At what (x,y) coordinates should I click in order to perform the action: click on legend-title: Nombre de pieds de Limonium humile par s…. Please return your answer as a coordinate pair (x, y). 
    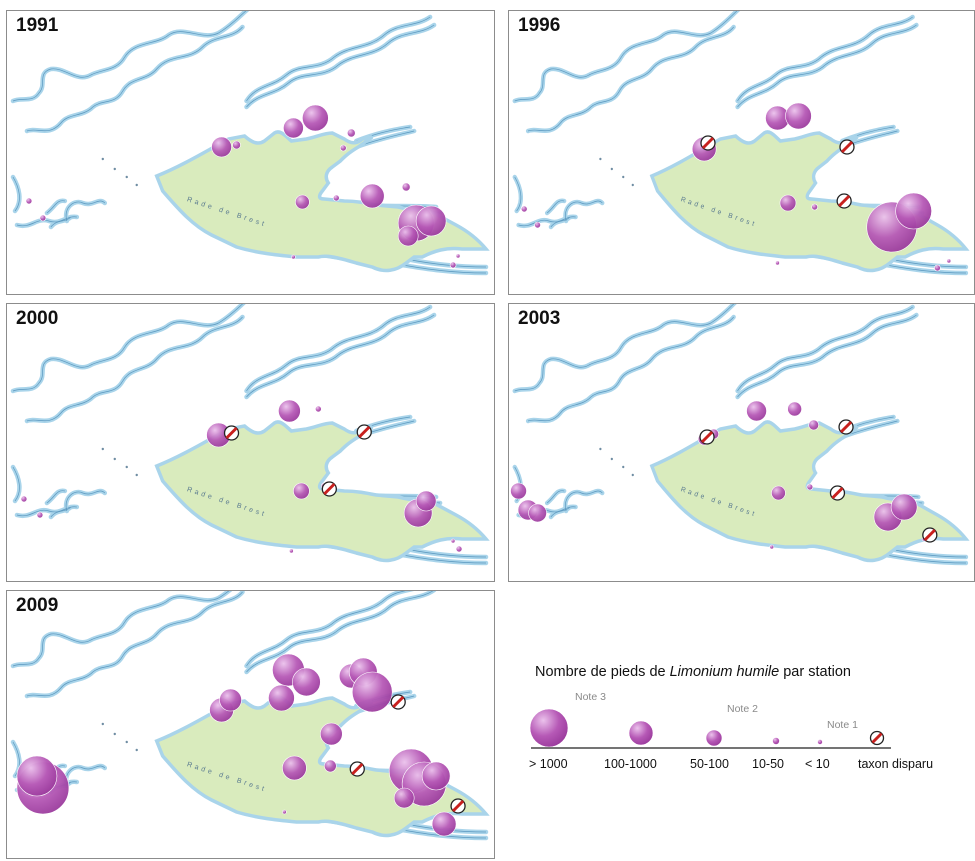
    Looking at the image, I should click on (693, 672).